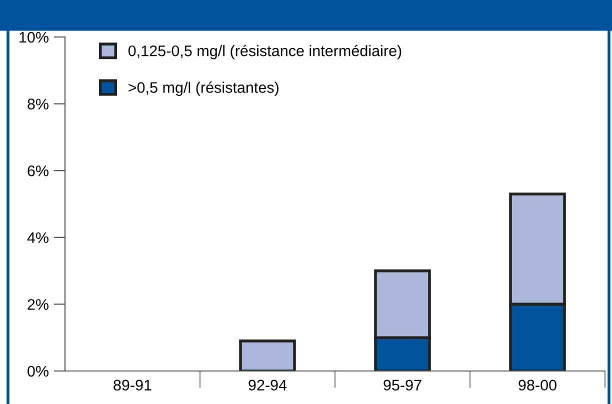 The image size is (612, 404). Describe the element at coordinates (403, 385) in the screenshot. I see `x-tick-label: 95-97` at that location.